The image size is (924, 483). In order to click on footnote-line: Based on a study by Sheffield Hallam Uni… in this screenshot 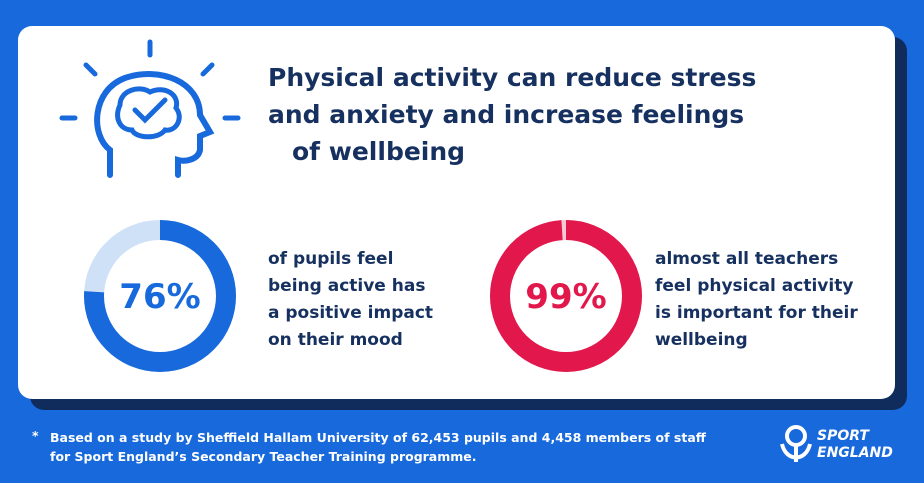, I will do `click(378, 437)`.